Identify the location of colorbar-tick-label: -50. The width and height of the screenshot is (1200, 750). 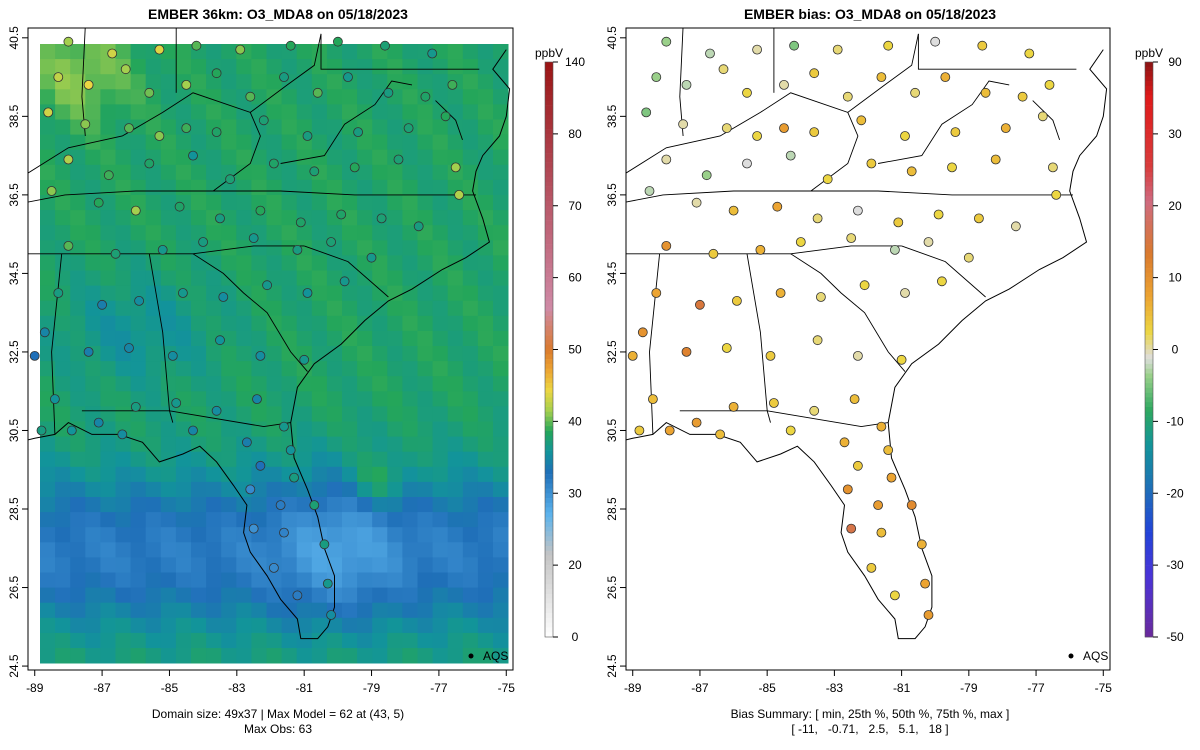
(1175, 637).